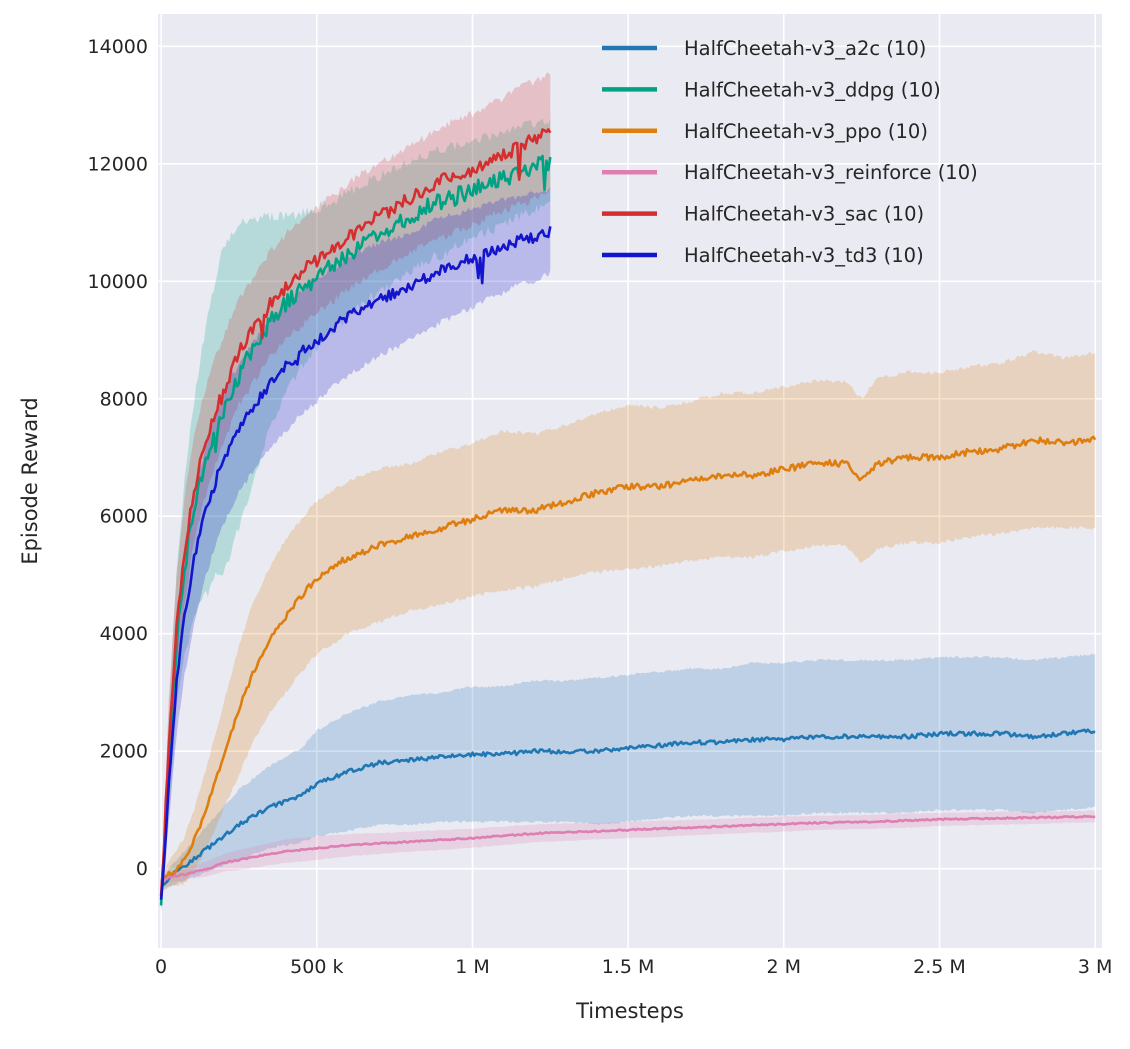 This screenshot has height=1049, width=1130. What do you see at coordinates (472, 967) in the screenshot?
I see `x-tick-label: 1 M` at bounding box center [472, 967].